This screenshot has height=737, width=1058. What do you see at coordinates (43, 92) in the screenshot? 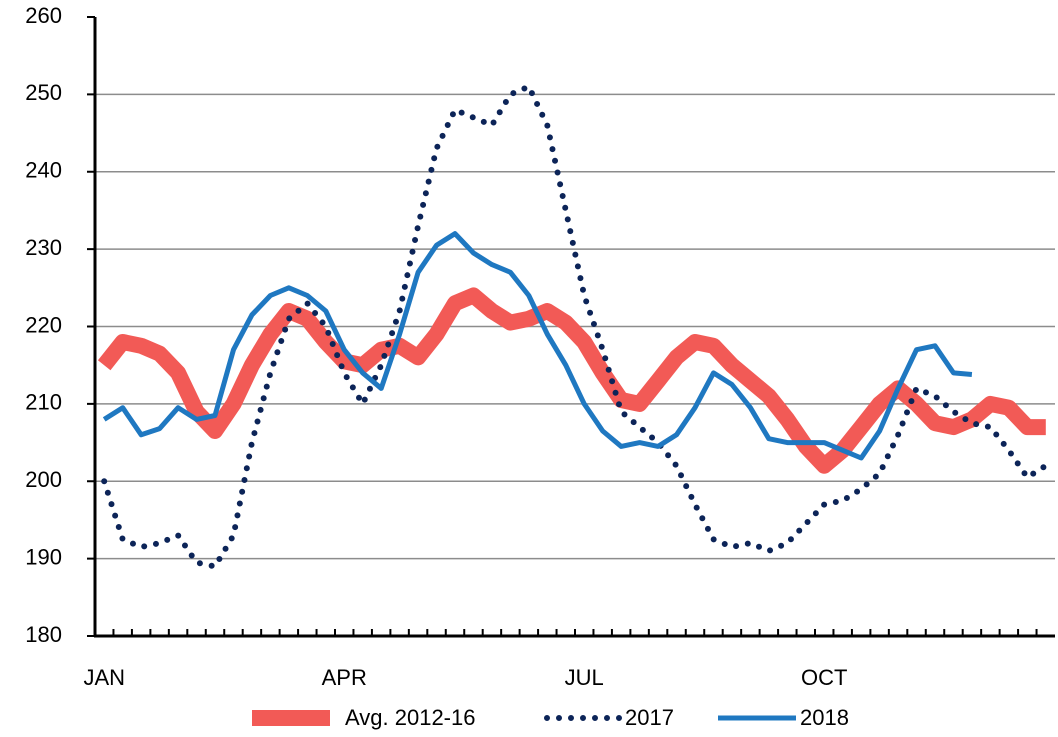
I see `y-tick-label: 250` at bounding box center [43, 92].